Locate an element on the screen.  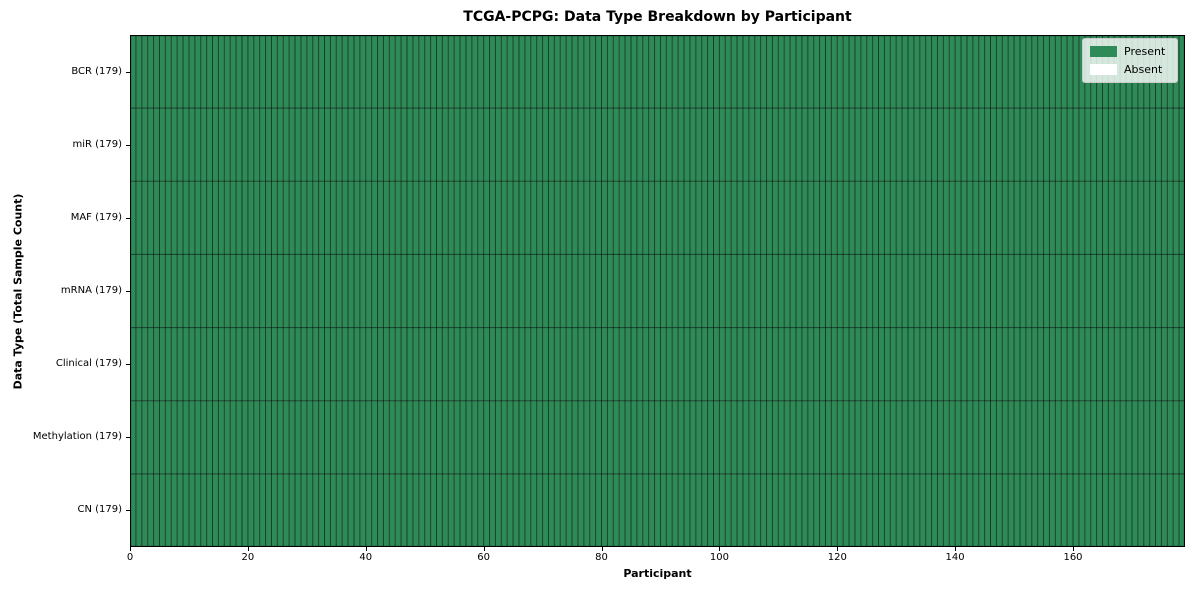
x-tick-mark is located at coordinates (366, 549).